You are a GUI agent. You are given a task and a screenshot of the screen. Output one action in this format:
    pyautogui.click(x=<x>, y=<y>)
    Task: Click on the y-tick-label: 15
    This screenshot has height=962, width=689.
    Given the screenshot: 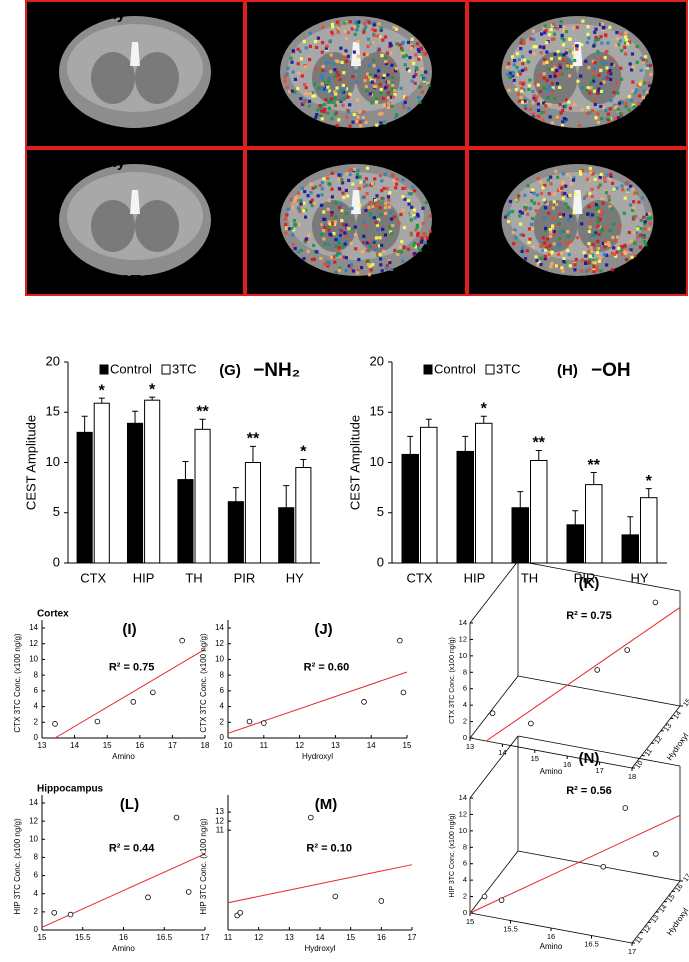 What is the action you would take?
    pyautogui.click(x=53, y=411)
    